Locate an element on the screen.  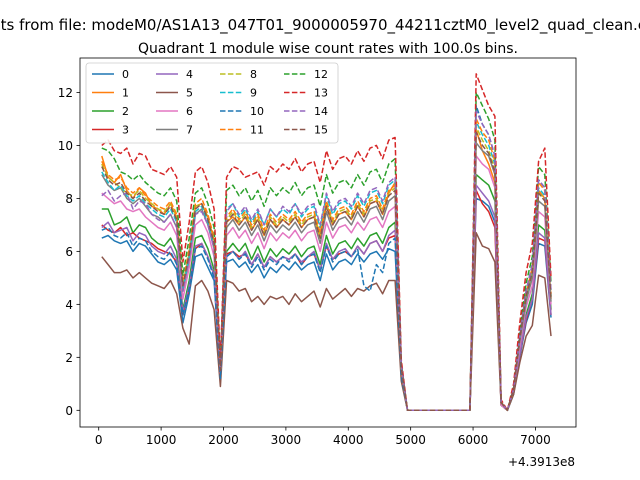
legend-label: 6 is located at coordinates (189, 111).